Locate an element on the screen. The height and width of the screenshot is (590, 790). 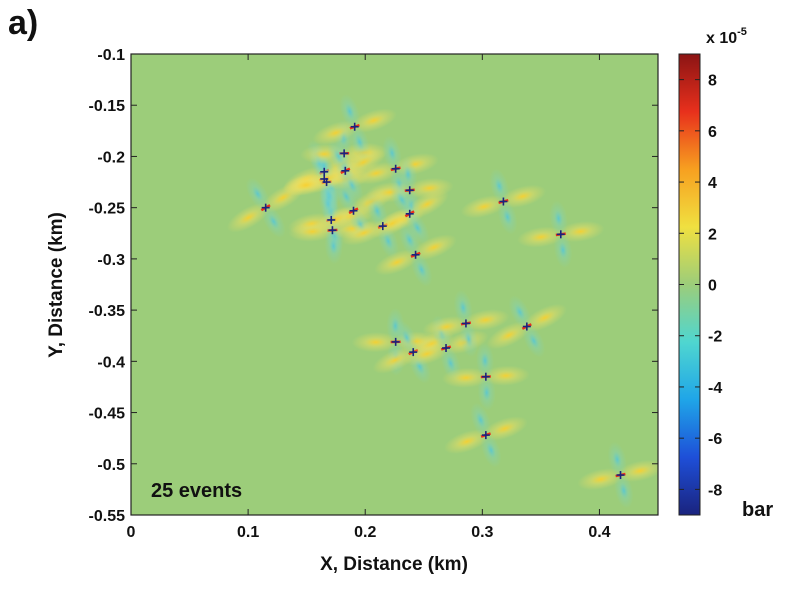
y-axis-label: Y, Distance (km) is located at coordinates (56, 285).